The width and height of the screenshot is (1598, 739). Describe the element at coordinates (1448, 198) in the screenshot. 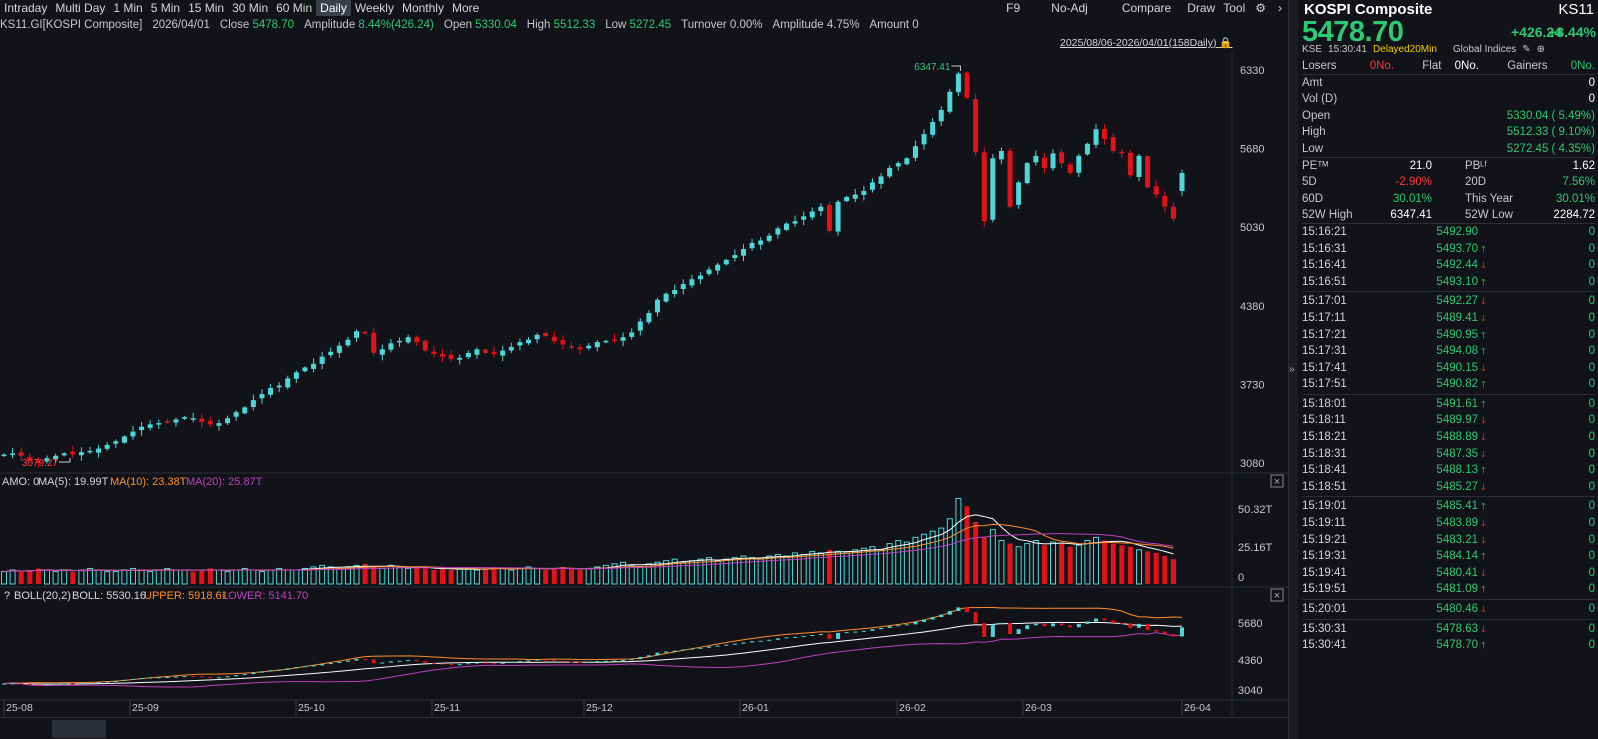

I see `perf-row-2: 60D 30.01% This Year 30.01%` at that location.